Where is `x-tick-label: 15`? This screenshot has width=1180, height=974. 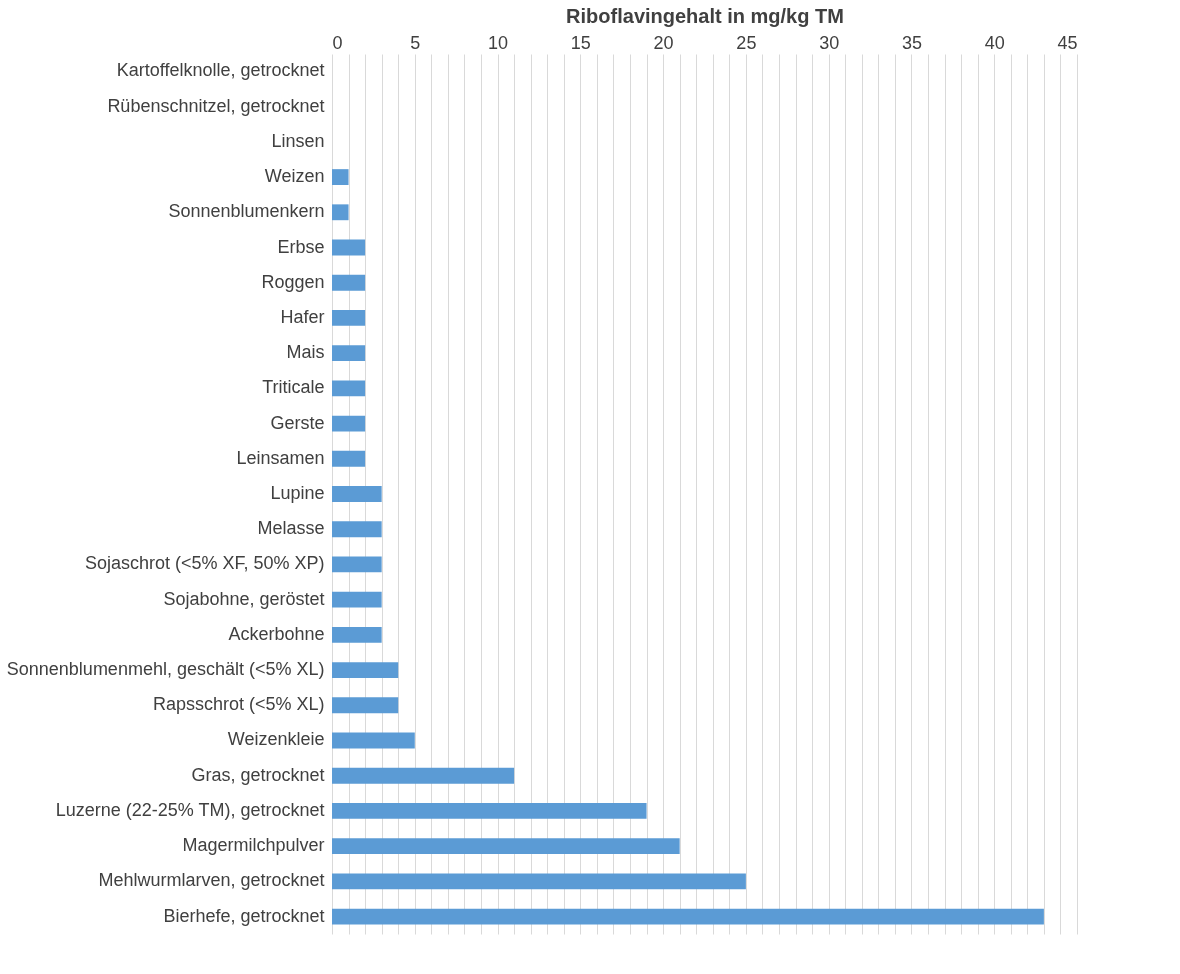 x-tick-label: 15 is located at coordinates (580, 42).